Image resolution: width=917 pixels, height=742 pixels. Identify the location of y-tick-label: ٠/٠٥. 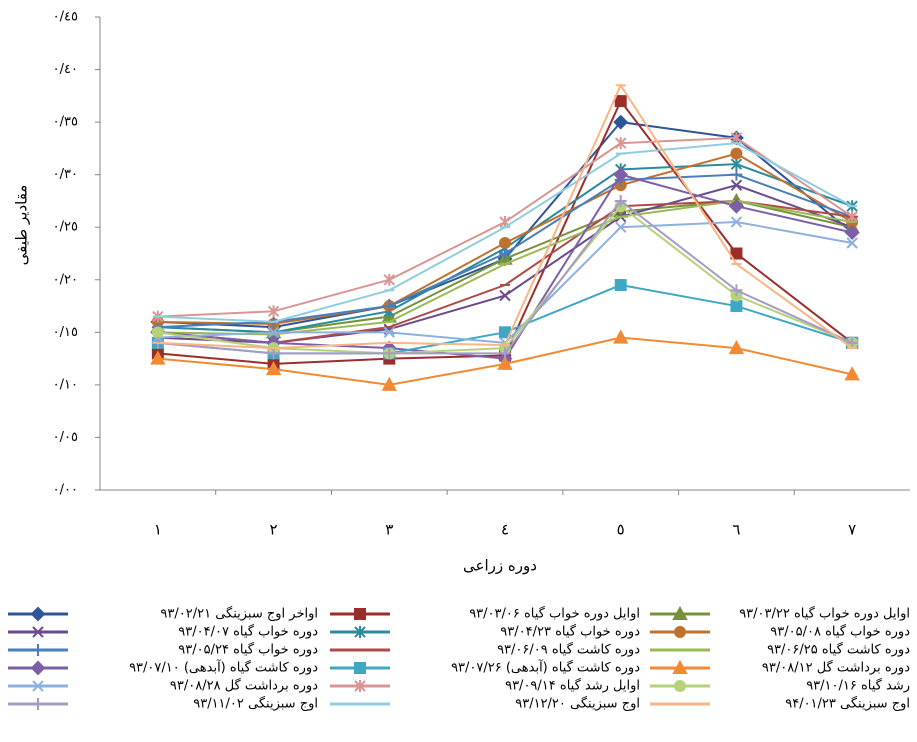
(65, 437).